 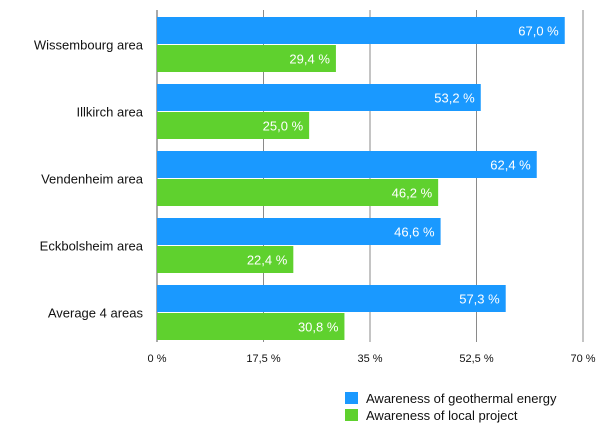 I want to click on bar-value-label: 46,2 %, so click(x=412, y=193).